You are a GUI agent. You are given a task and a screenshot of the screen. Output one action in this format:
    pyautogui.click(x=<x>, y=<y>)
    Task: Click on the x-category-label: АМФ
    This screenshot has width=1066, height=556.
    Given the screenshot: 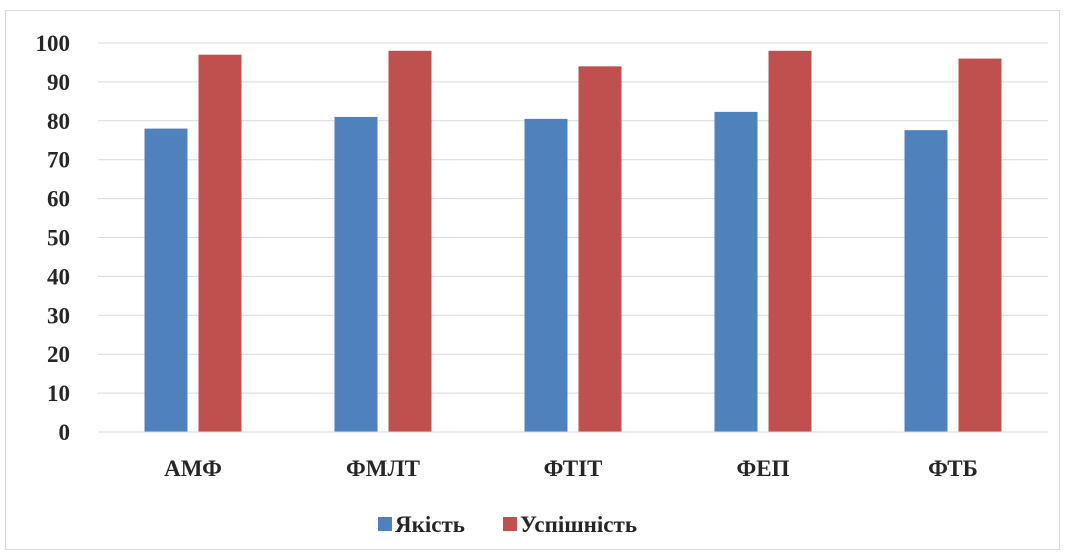 What is the action you would take?
    pyautogui.click(x=193, y=468)
    